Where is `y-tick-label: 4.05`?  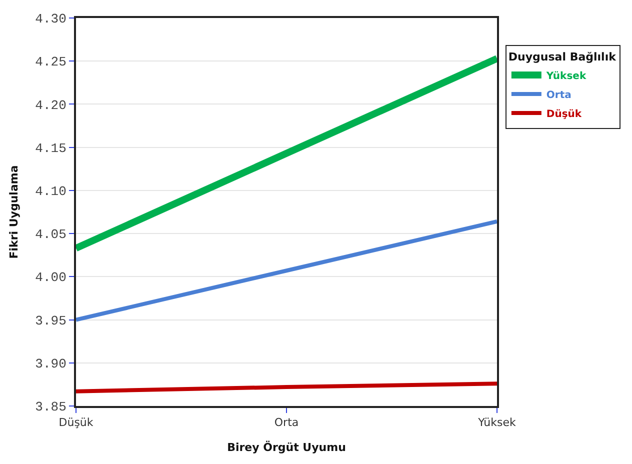 y-tick-label: 4.05 is located at coordinates (50, 234).